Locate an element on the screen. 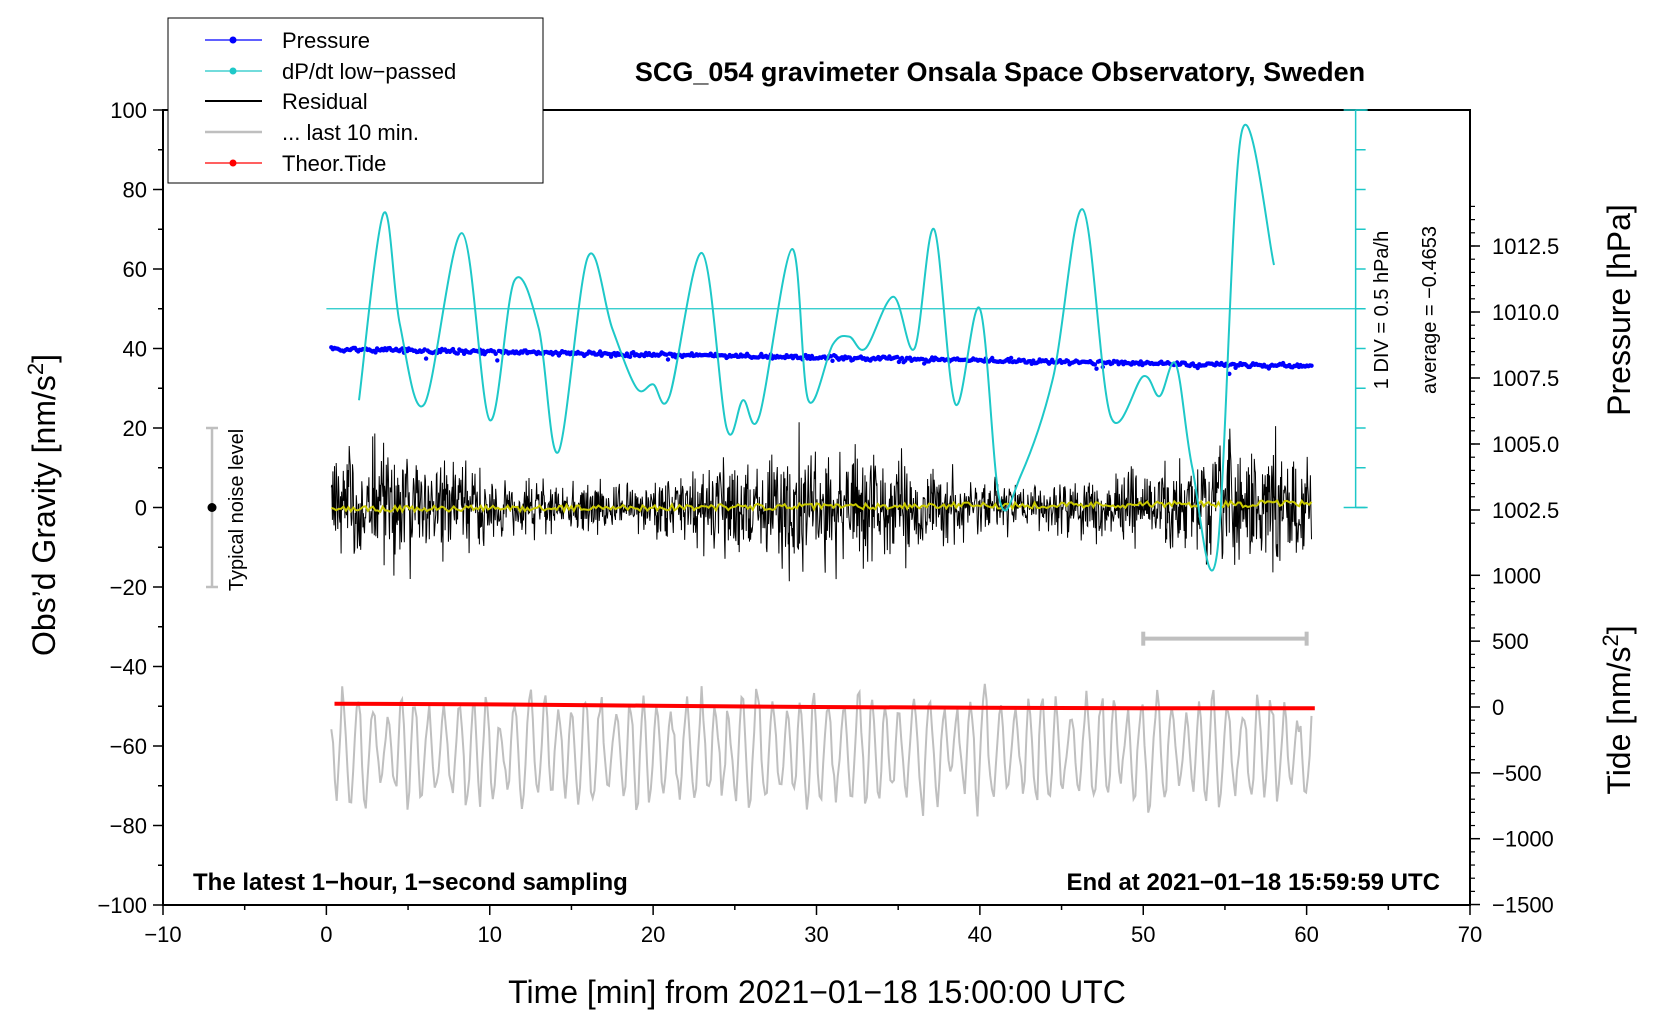 This screenshot has height=1020, width=1660. legend-label-tide: Theor.Tide is located at coordinates (334, 163).